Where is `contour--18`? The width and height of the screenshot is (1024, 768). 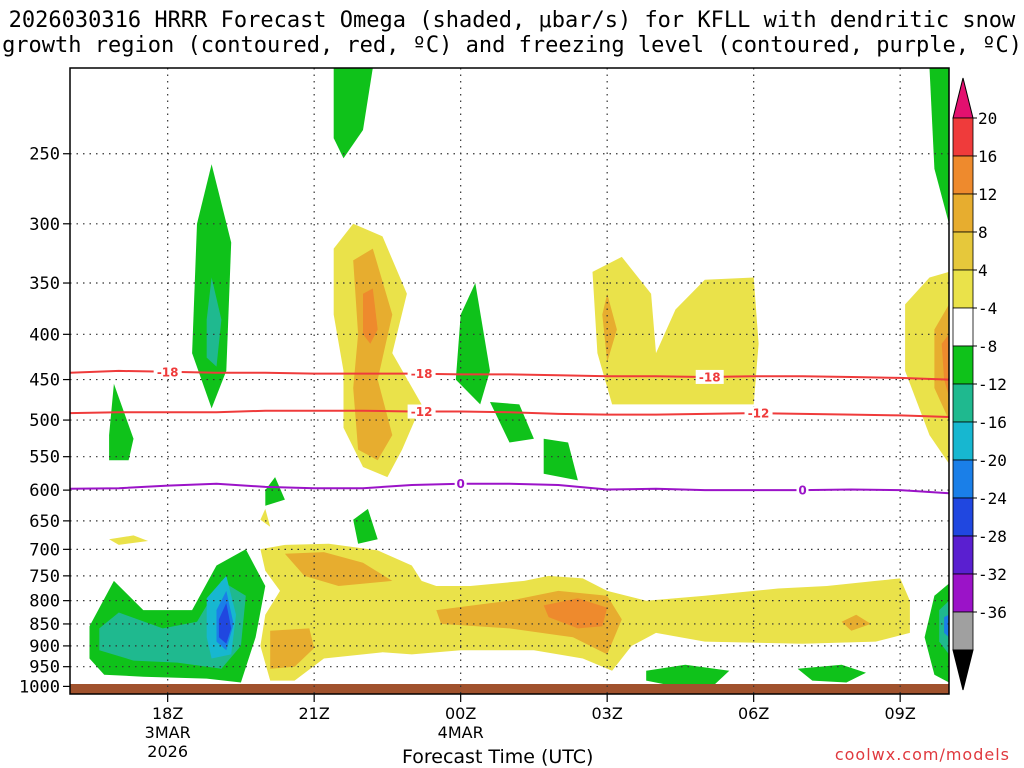 contour--18 is located at coordinates (509, 375).